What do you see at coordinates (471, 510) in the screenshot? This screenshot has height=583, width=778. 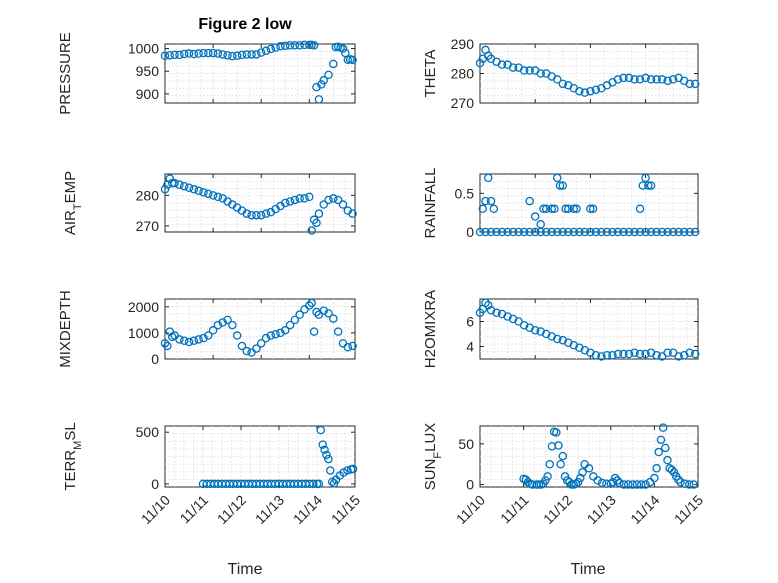 I see `x-tick-label: 11/10` at bounding box center [471, 510].